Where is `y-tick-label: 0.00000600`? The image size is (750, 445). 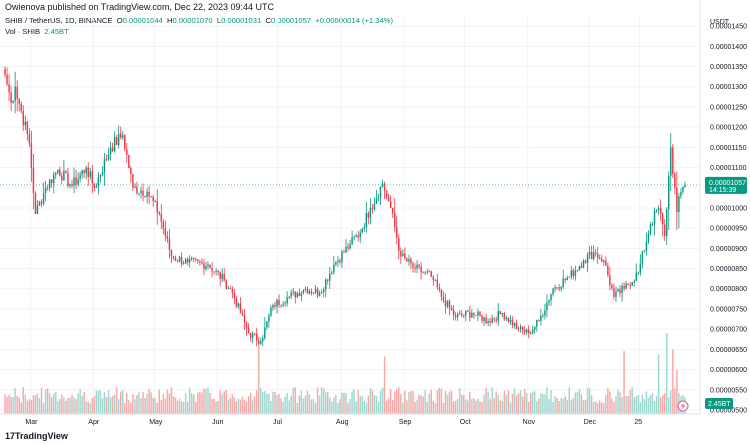
y-tick-label: 0.00000600 is located at coordinates (728, 370).